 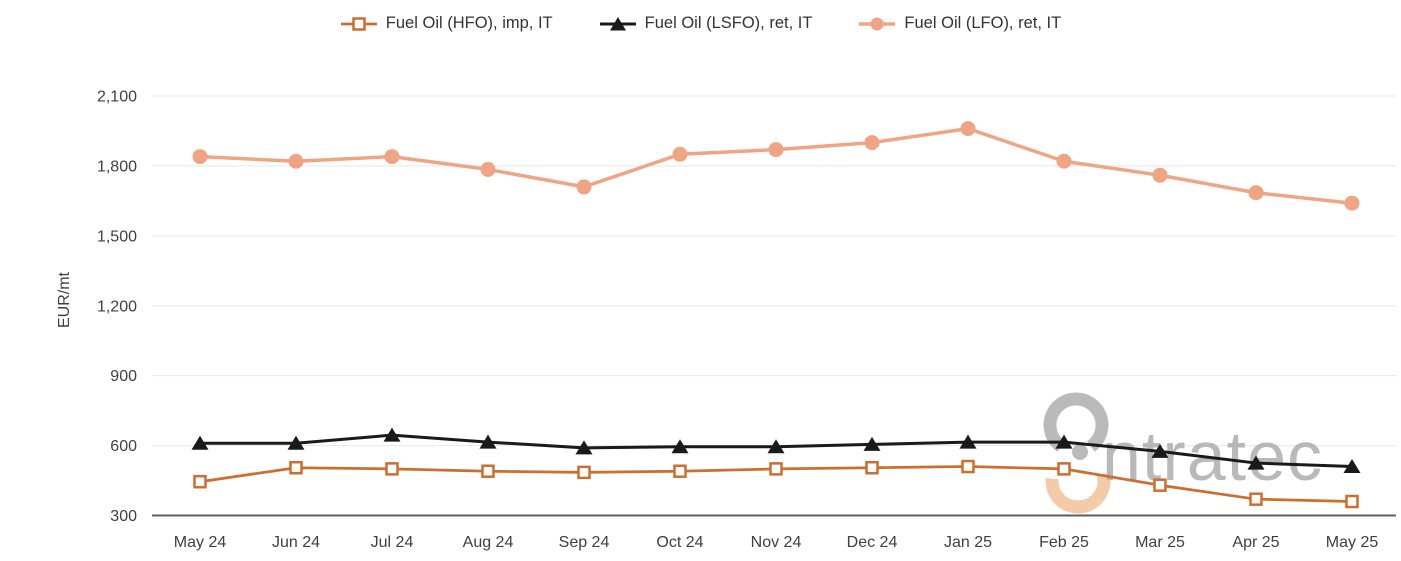 I want to click on y-tick-label-1200: 1,200, so click(x=117, y=306).